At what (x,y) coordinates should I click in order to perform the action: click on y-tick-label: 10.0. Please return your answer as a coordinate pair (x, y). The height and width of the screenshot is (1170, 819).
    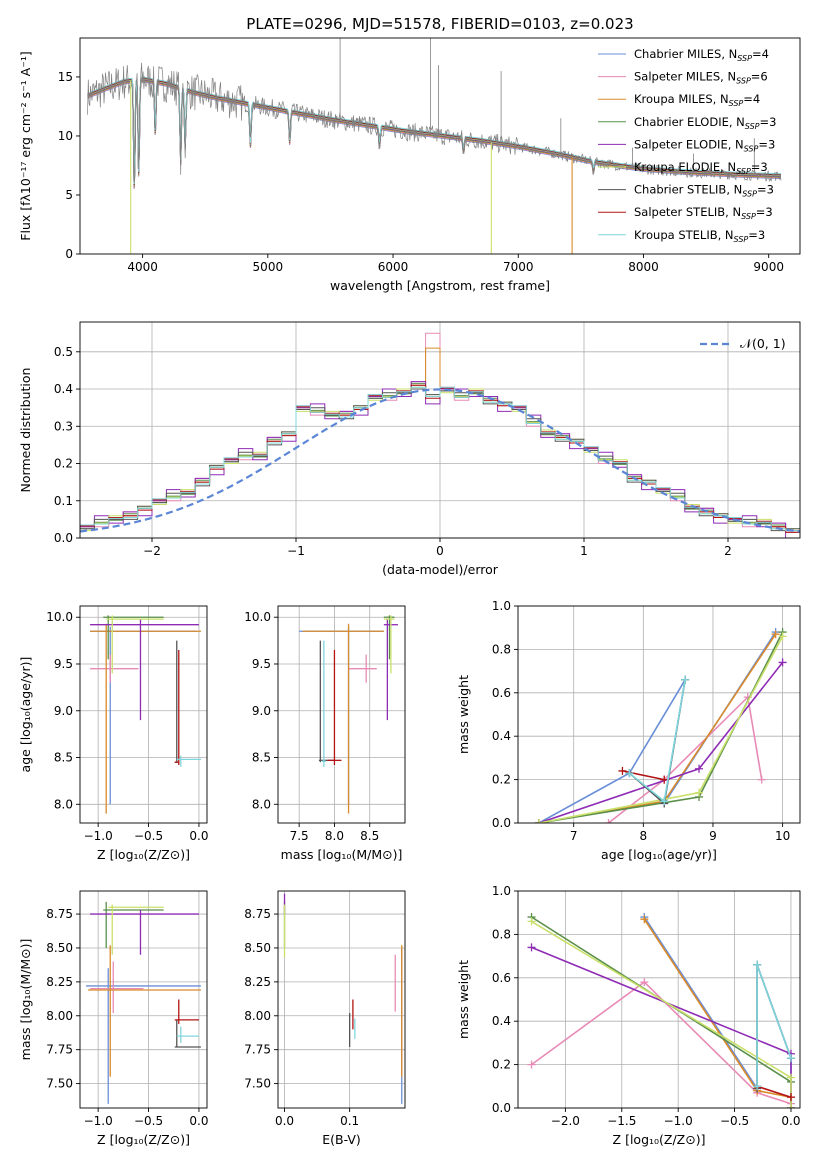
    Looking at the image, I should click on (59, 617).